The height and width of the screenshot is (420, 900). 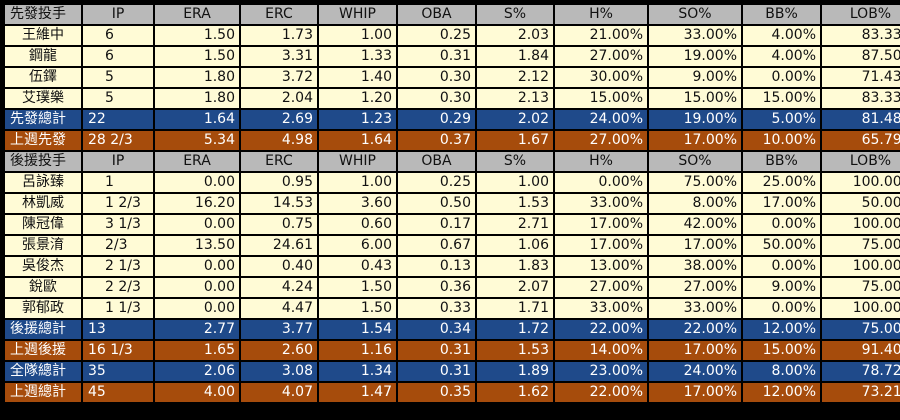 I want to click on cell-oba: 0.35, so click(x=436, y=392).